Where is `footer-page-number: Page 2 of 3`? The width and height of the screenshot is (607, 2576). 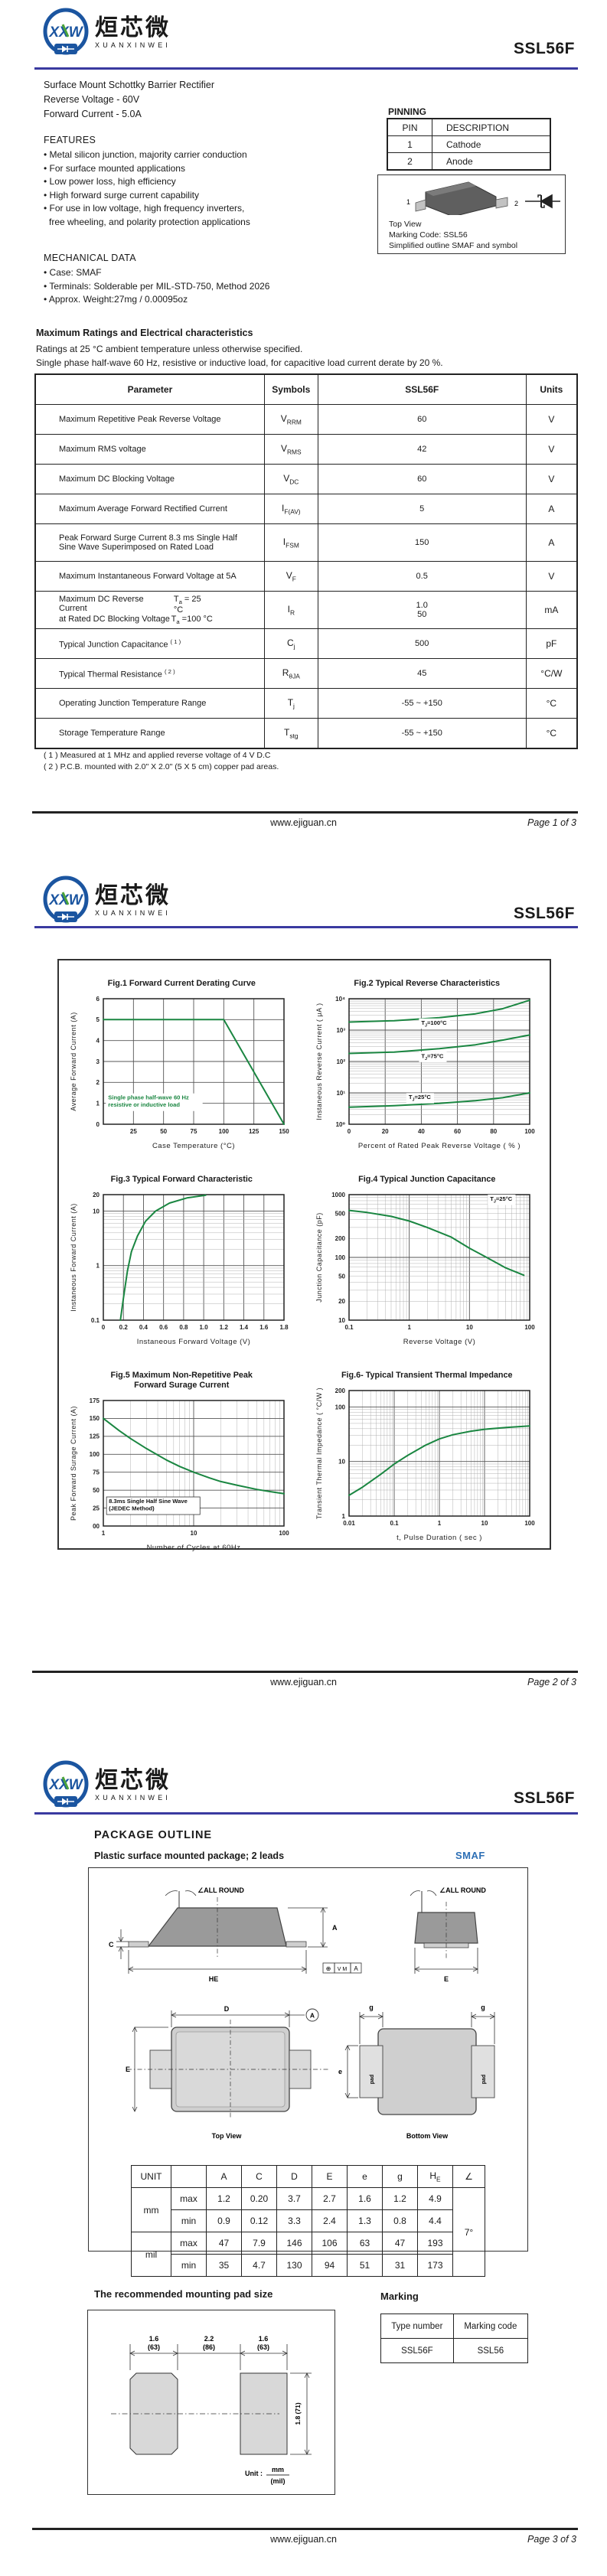 footer-page-number: Page 2 of 3 is located at coordinates (552, 1682).